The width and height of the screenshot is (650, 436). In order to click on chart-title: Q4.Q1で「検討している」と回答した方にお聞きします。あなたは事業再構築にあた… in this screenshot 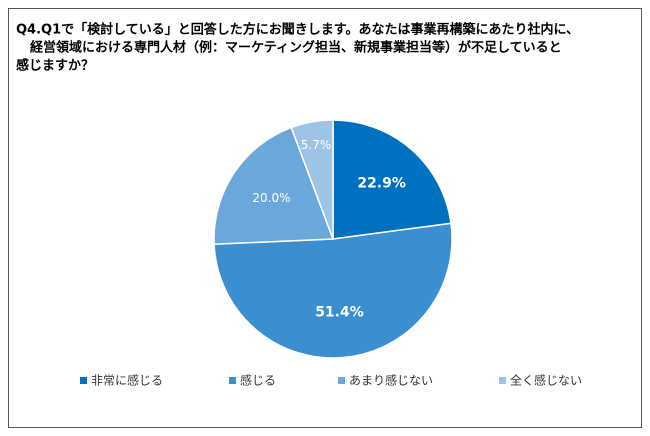, I will do `click(297, 30)`.